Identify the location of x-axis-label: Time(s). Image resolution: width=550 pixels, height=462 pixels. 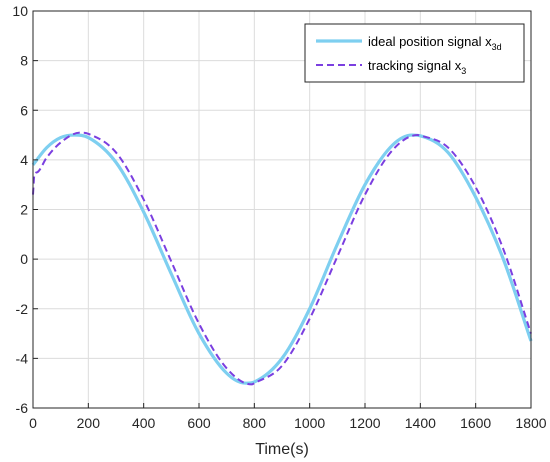
(282, 449).